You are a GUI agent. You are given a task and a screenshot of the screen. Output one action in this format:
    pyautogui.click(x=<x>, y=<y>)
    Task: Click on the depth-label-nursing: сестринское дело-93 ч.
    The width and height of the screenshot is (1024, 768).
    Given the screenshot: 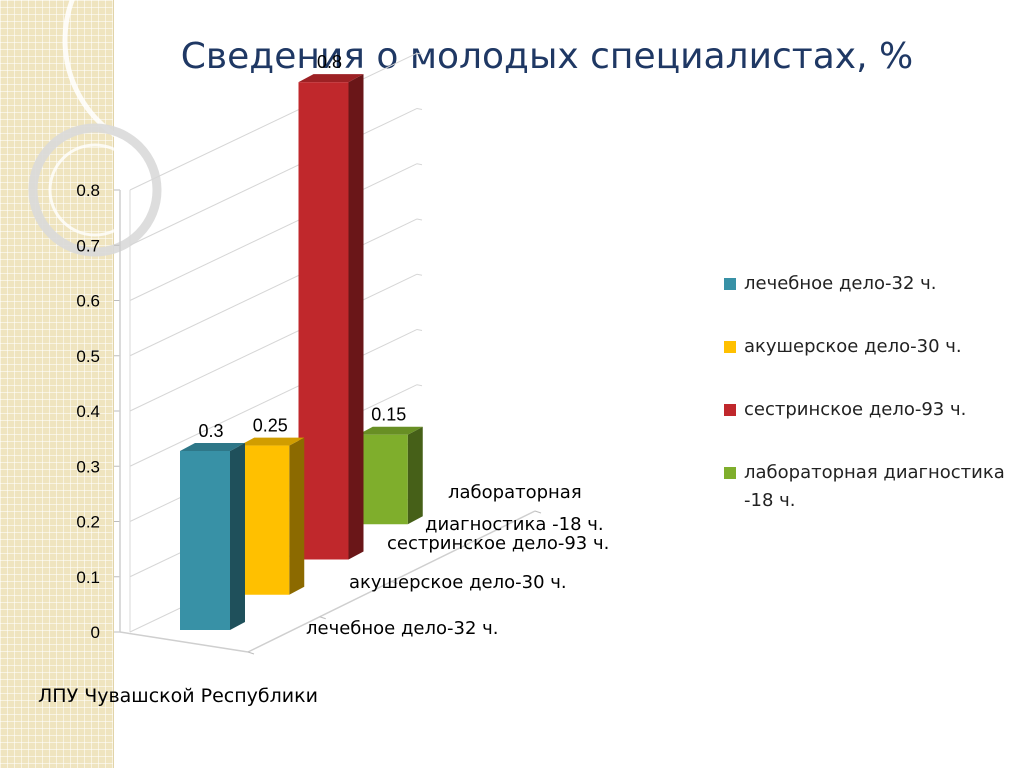 What is the action you would take?
    pyautogui.click(x=498, y=543)
    